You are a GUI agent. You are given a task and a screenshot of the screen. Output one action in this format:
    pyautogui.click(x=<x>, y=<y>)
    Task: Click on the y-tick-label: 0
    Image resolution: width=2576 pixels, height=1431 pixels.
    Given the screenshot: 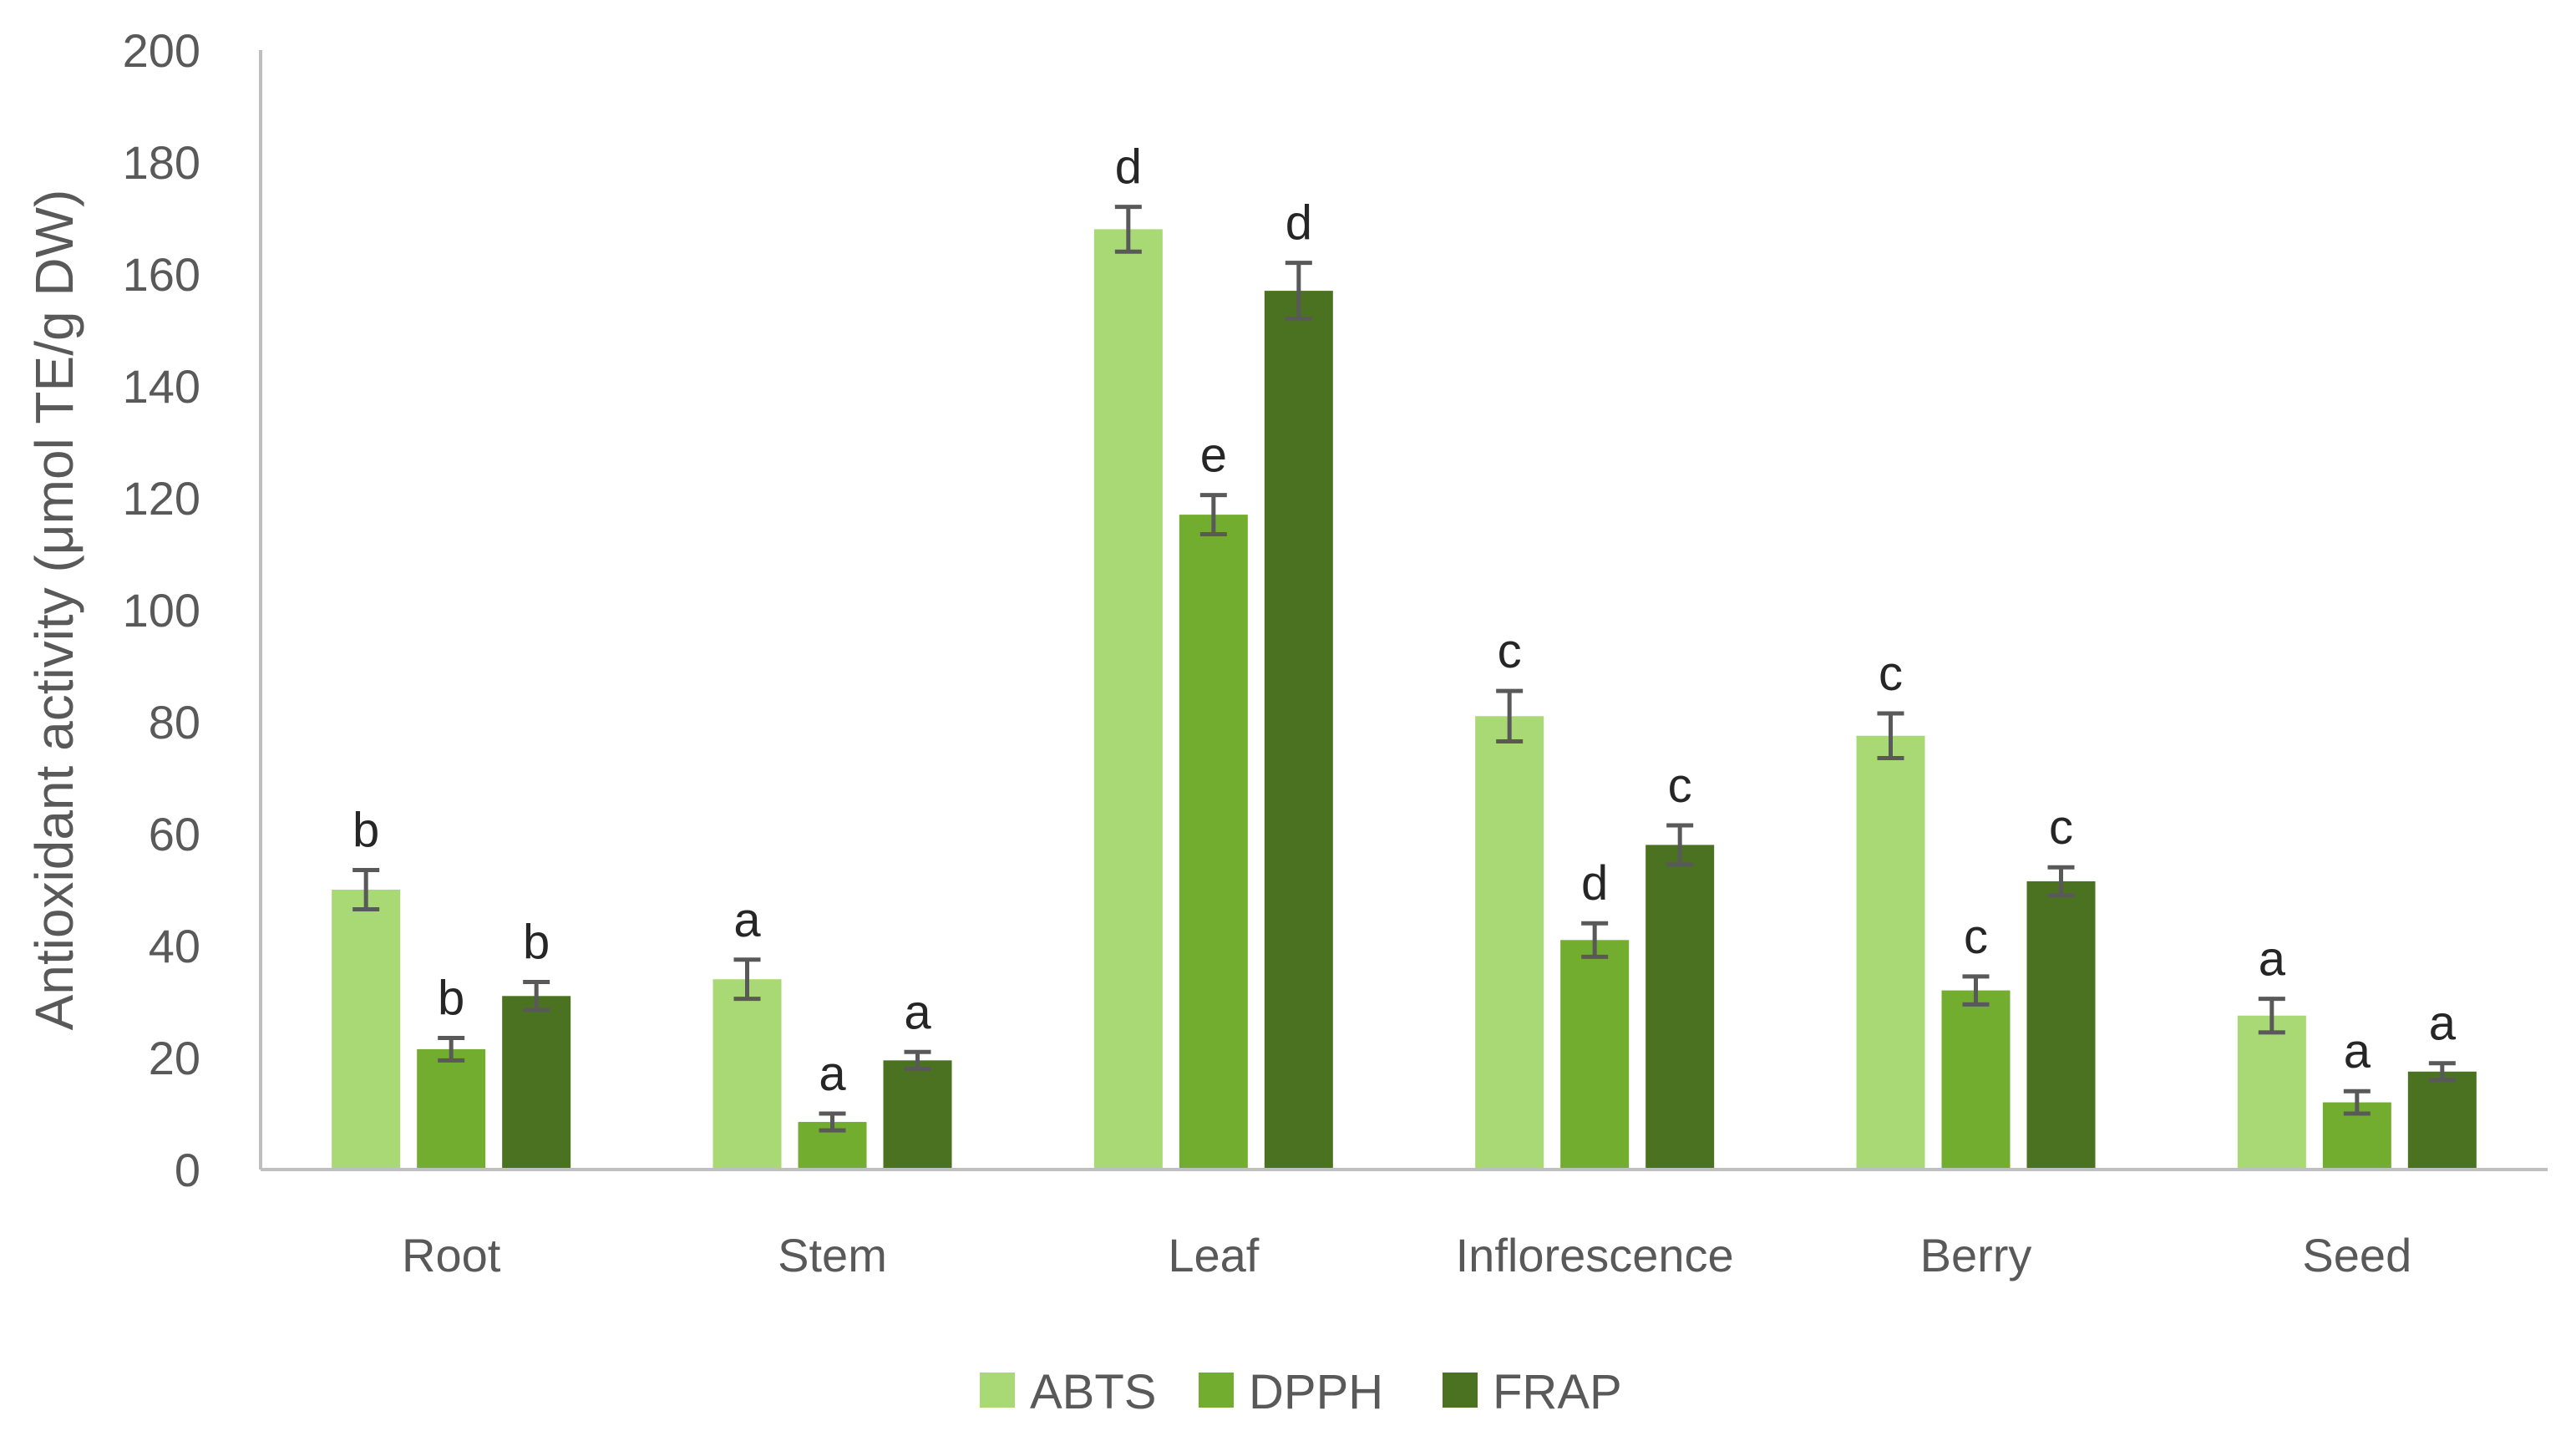 What is the action you would take?
    pyautogui.click(x=187, y=1170)
    